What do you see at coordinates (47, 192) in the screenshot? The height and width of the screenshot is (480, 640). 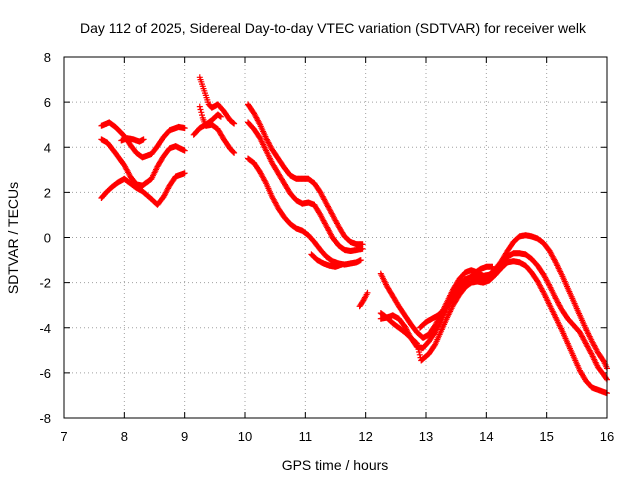 I see `y-tick-label: 2` at bounding box center [47, 192].